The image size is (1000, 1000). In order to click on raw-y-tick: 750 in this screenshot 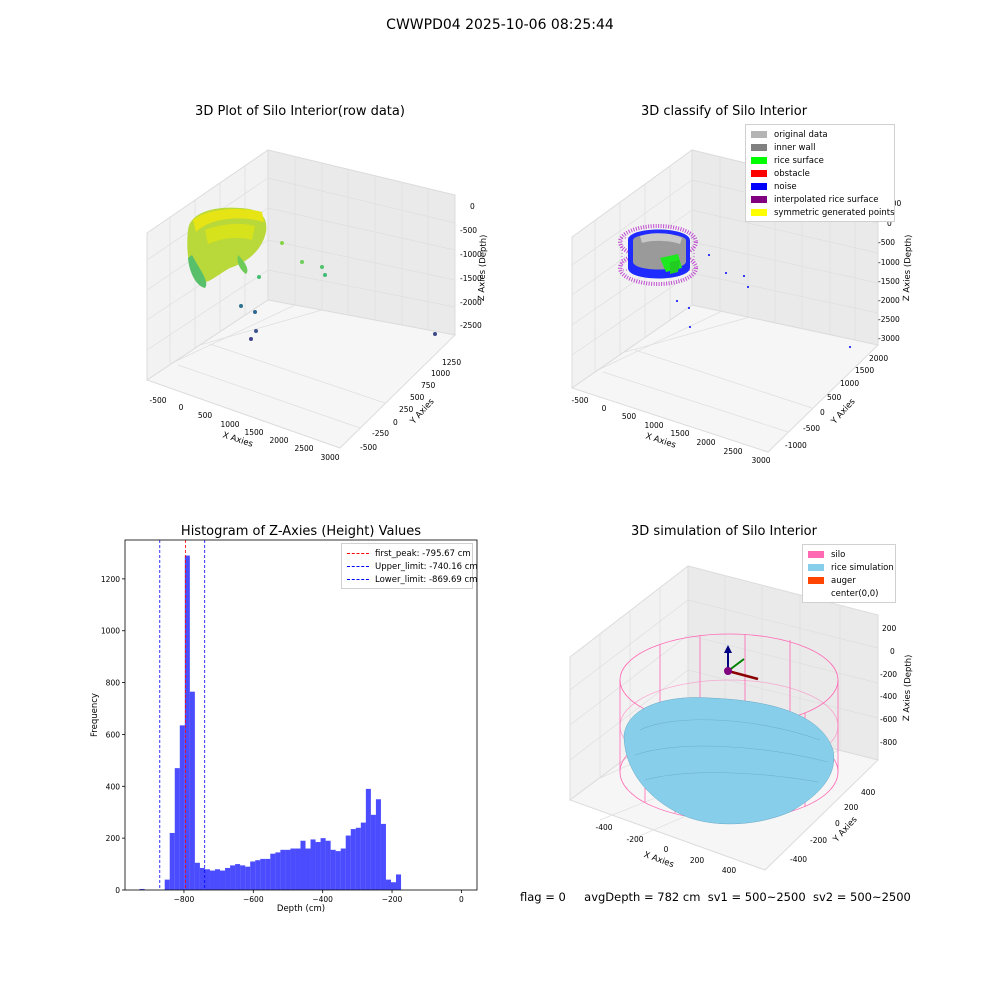, I will do `click(428, 385)`.